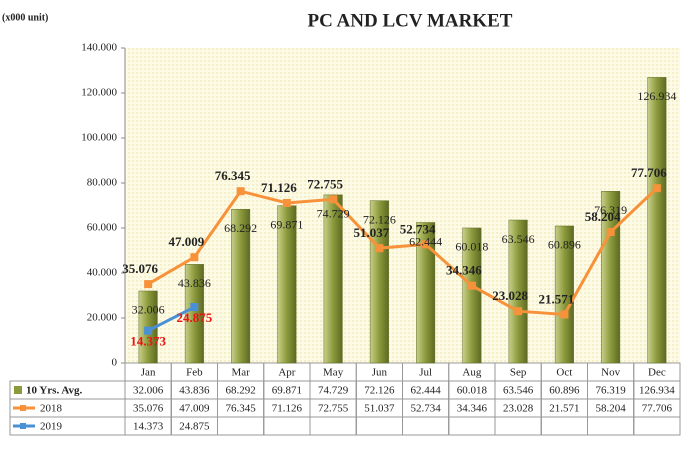 The image size is (700, 469). Describe the element at coordinates (518, 409) in the screenshot. I see `table-value: 23.028` at that location.